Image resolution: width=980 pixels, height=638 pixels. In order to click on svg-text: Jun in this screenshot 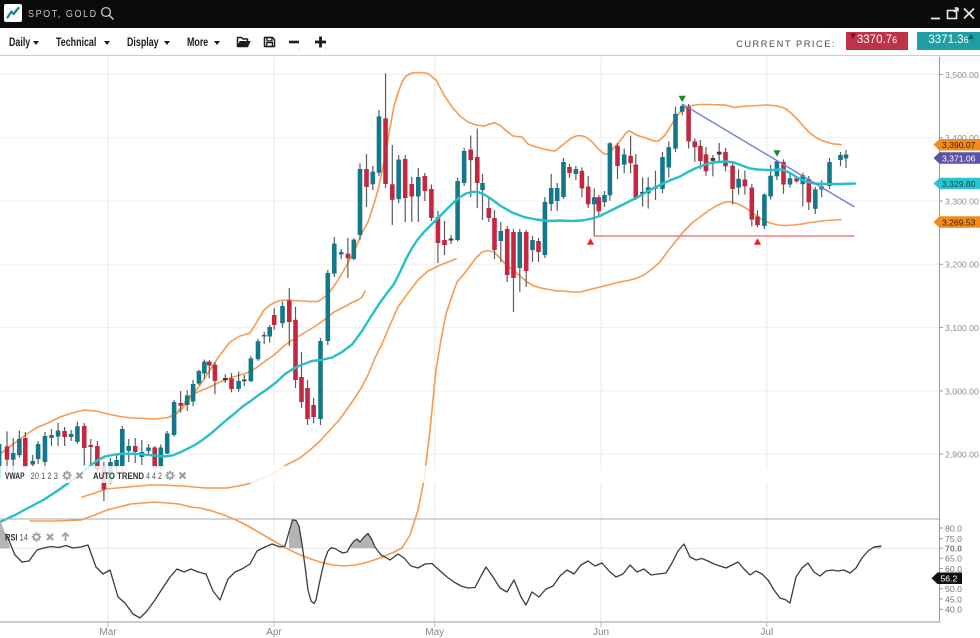, I will do `click(601, 632)`.